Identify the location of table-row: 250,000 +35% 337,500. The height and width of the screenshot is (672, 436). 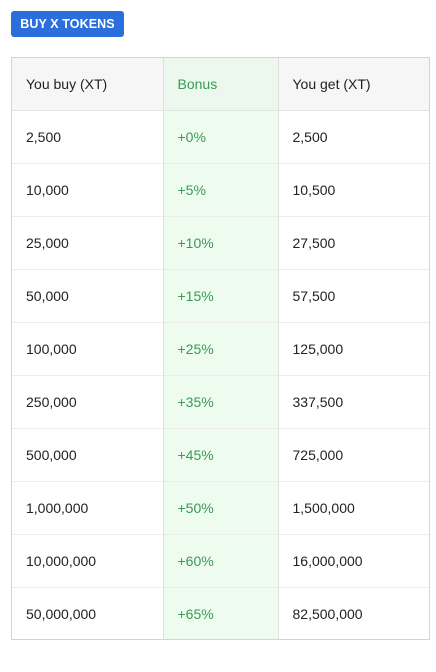
(220, 401).